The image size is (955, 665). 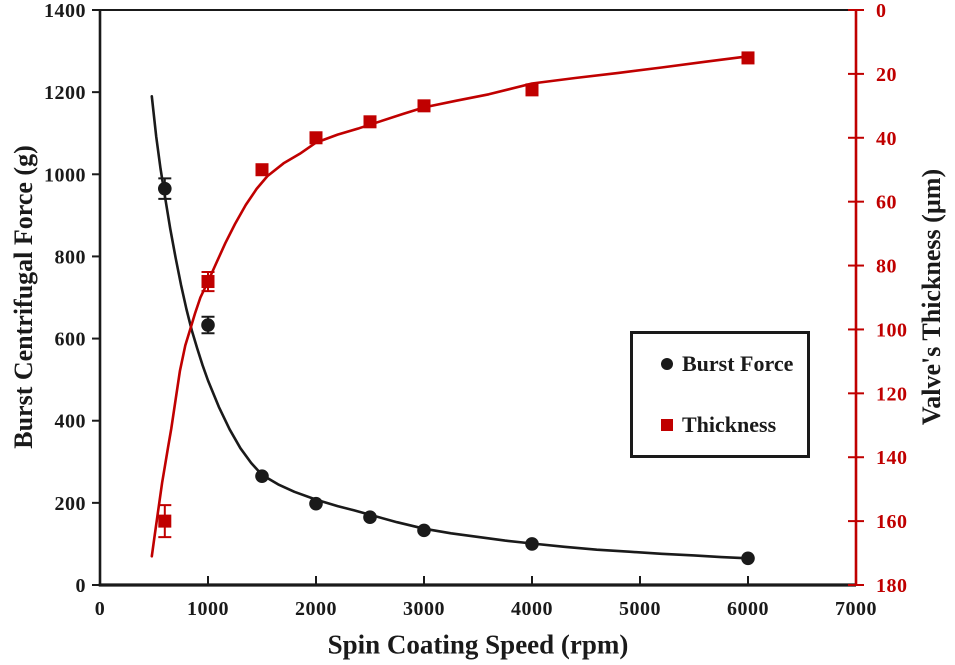 What do you see at coordinates (881, 11) in the screenshot?
I see `y-right-tick-label: 0` at bounding box center [881, 11].